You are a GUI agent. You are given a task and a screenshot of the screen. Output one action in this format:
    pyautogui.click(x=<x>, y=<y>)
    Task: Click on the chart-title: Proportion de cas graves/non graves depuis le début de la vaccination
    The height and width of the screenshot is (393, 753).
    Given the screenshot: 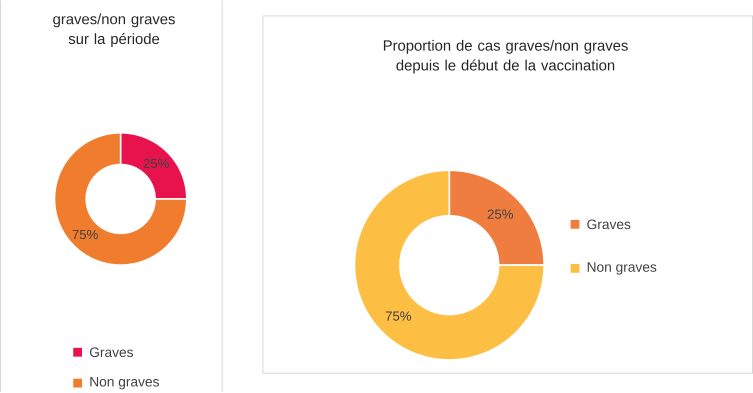 What is the action you would take?
    pyautogui.click(x=506, y=57)
    